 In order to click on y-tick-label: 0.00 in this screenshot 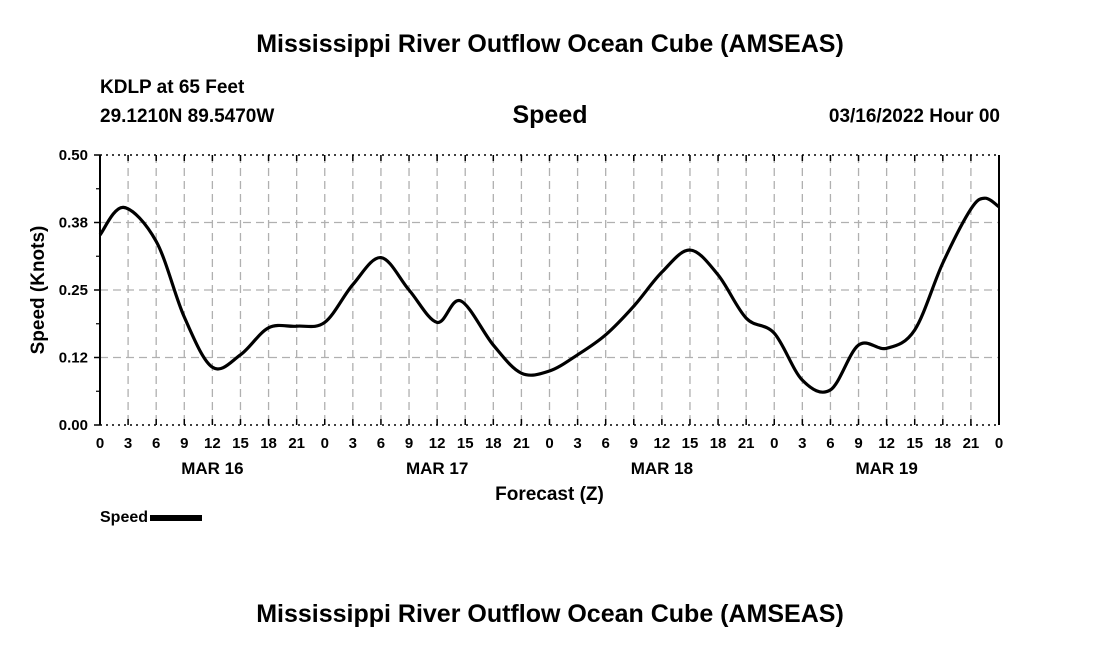, I will do `click(73, 425)`.